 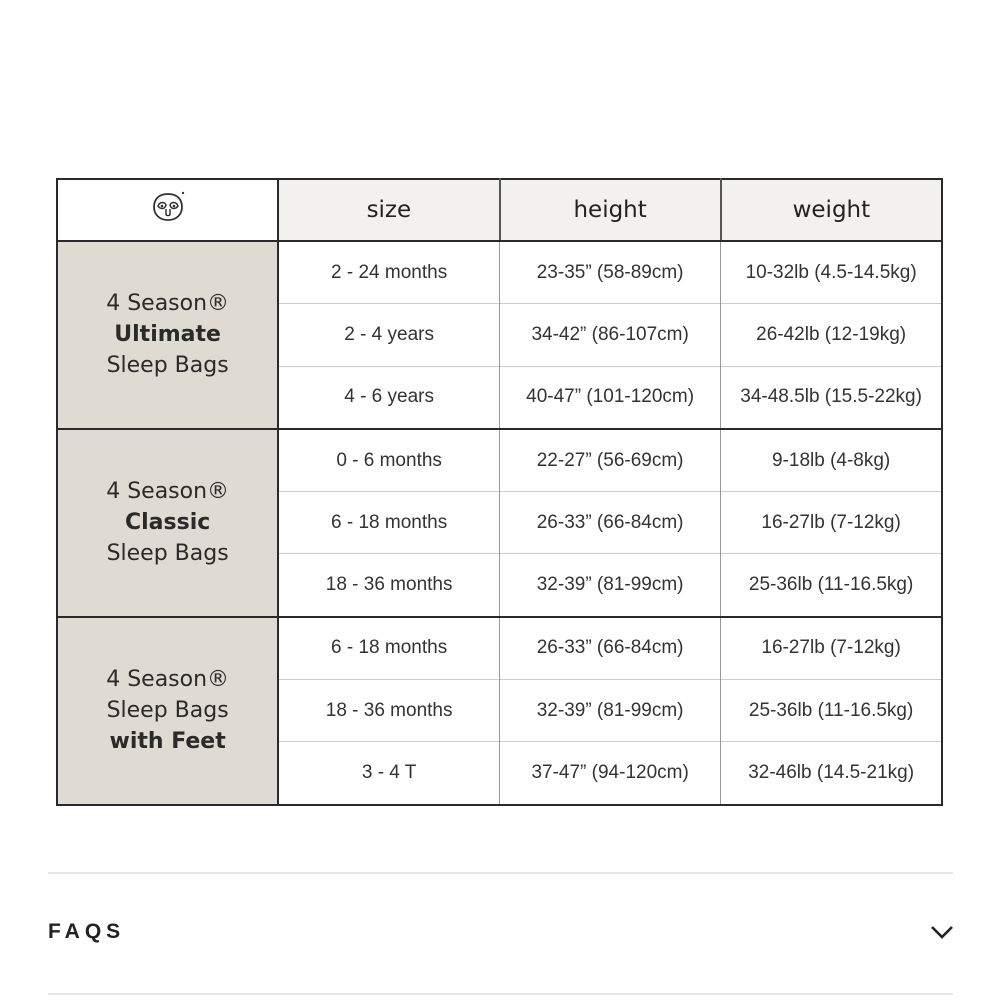 I want to click on header-row: size height weight, so click(x=499, y=210).